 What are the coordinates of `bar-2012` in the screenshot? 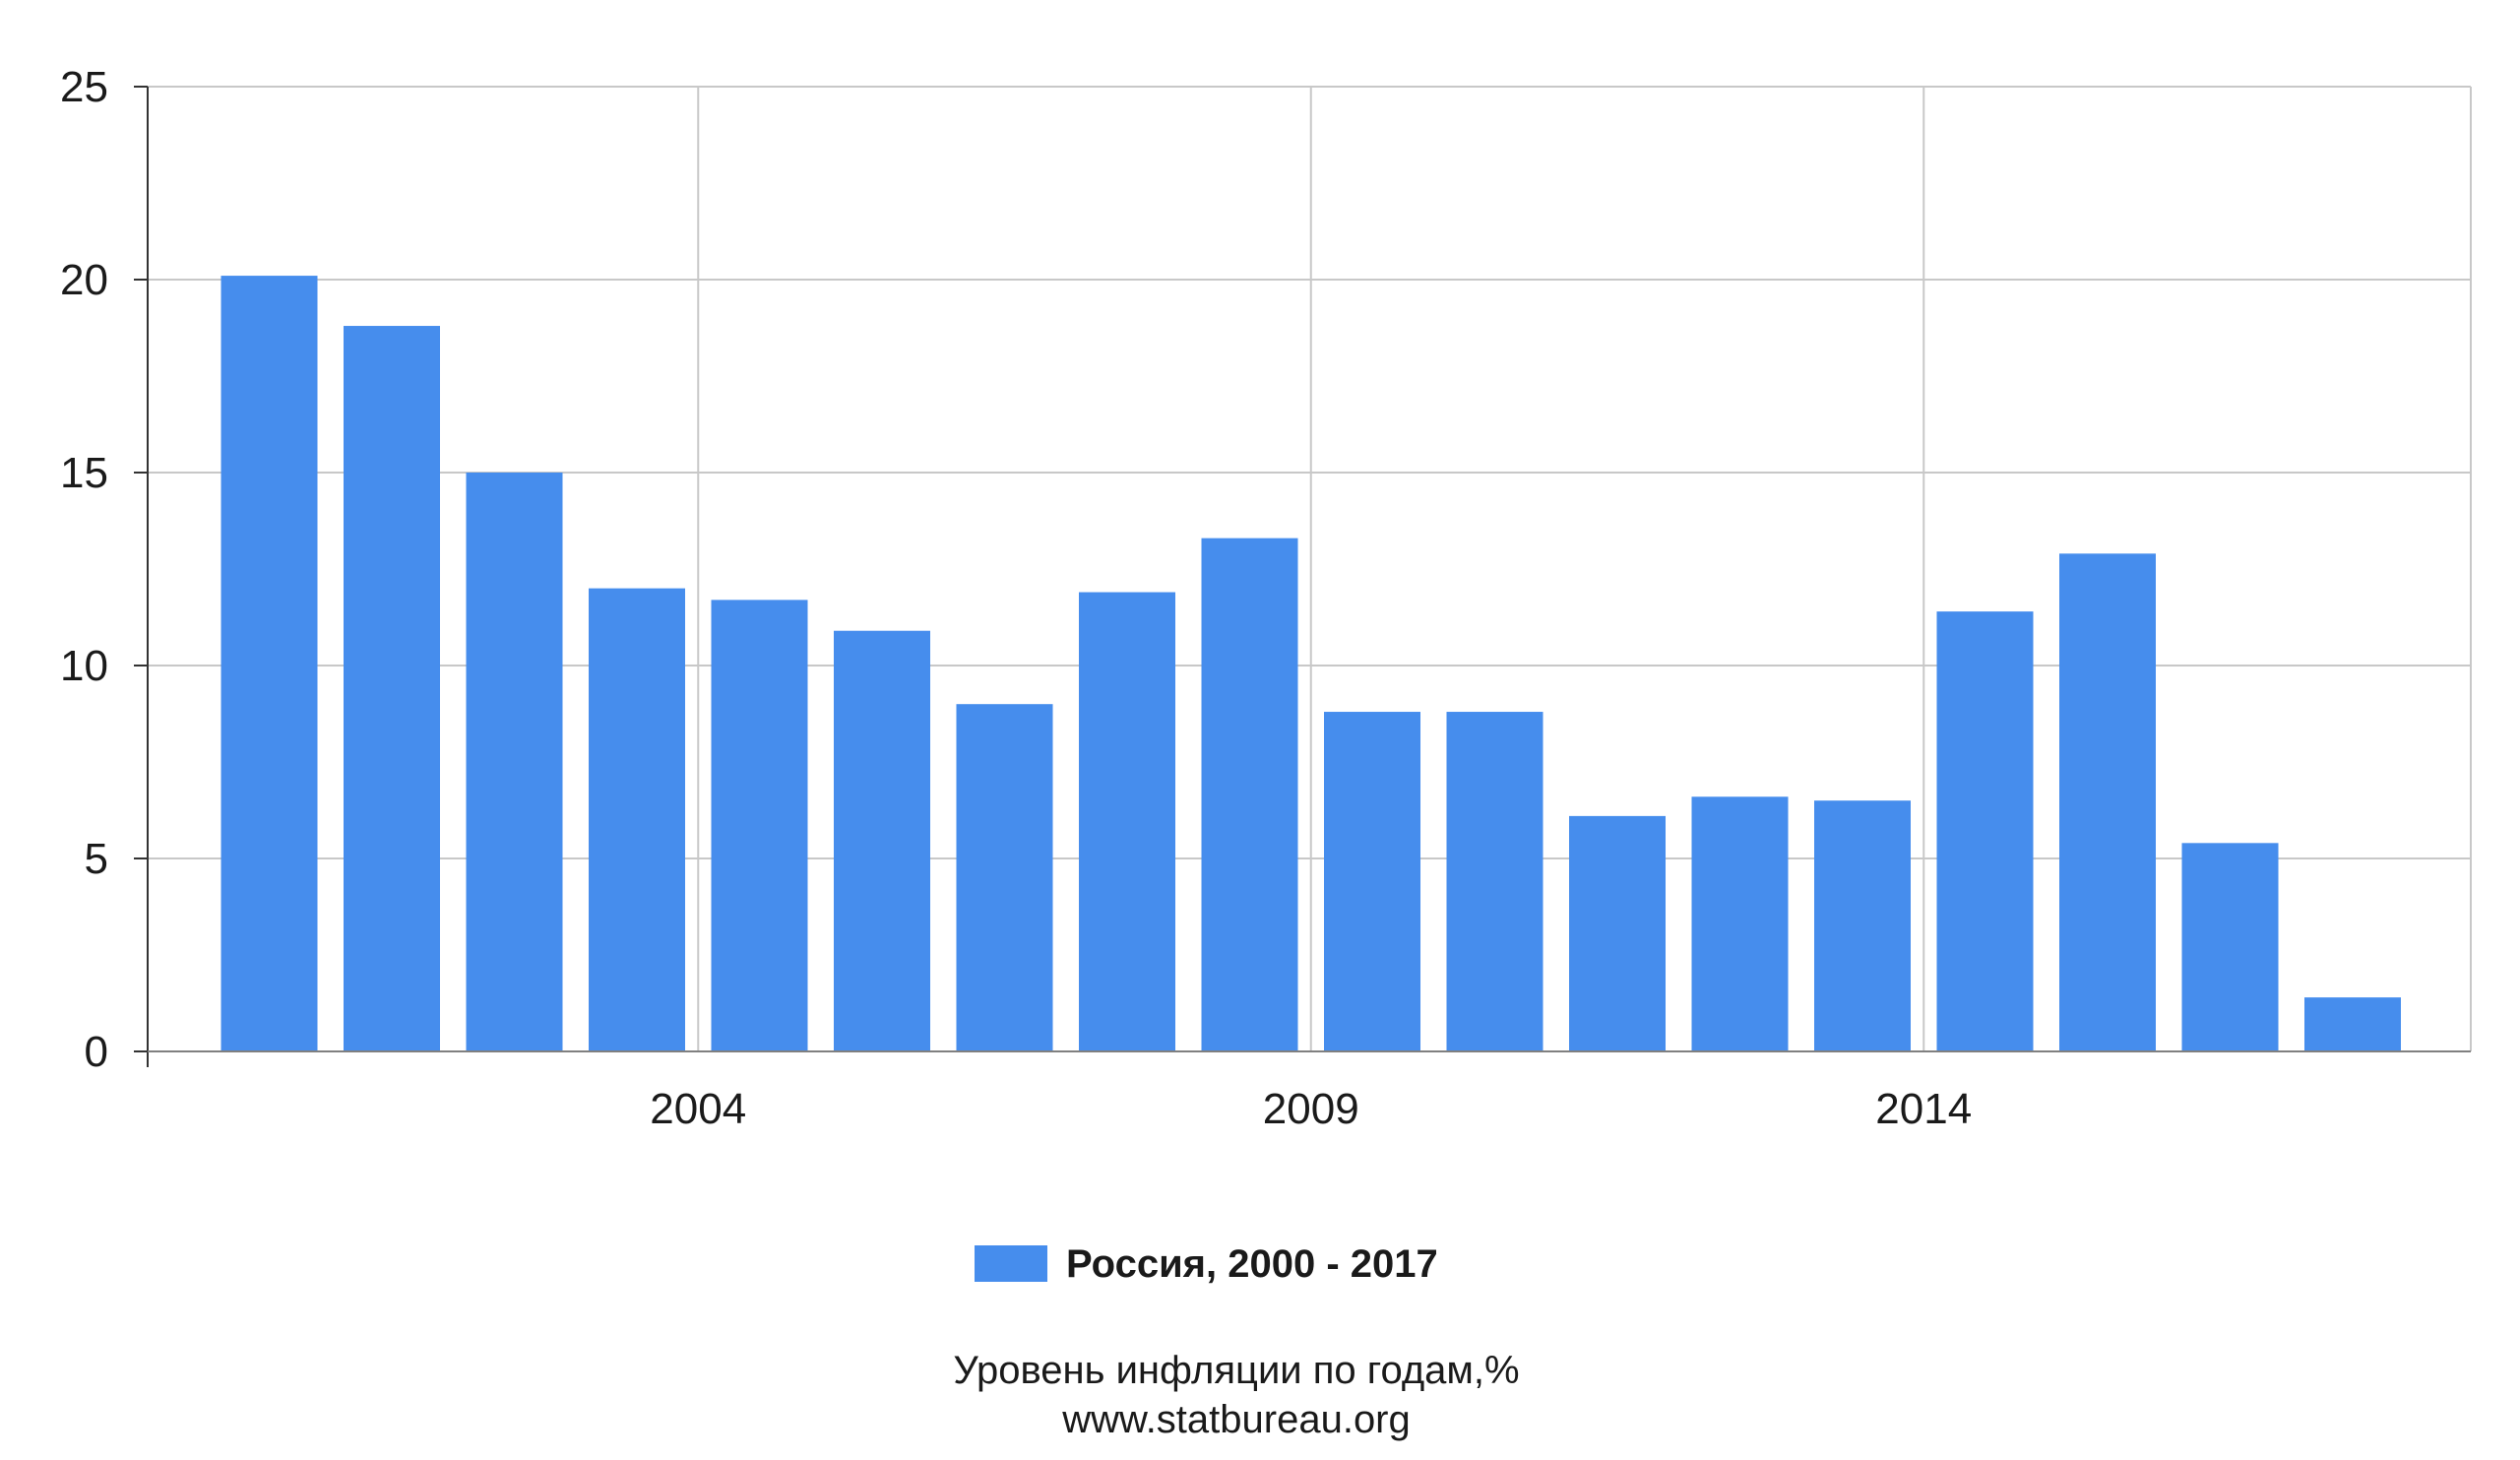 It's located at (1740, 923).